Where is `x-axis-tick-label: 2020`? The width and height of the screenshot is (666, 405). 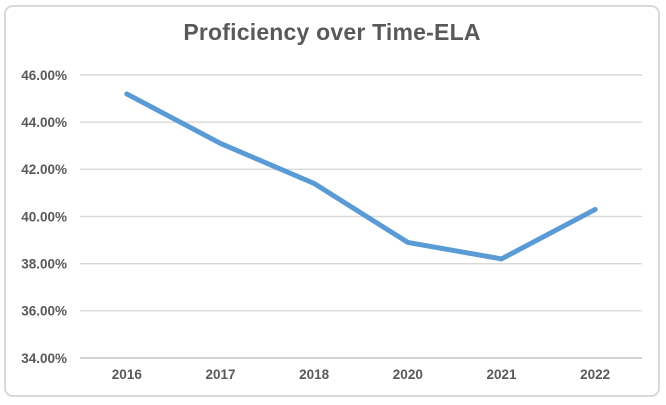
x-axis-tick-label: 2020 is located at coordinates (408, 374).